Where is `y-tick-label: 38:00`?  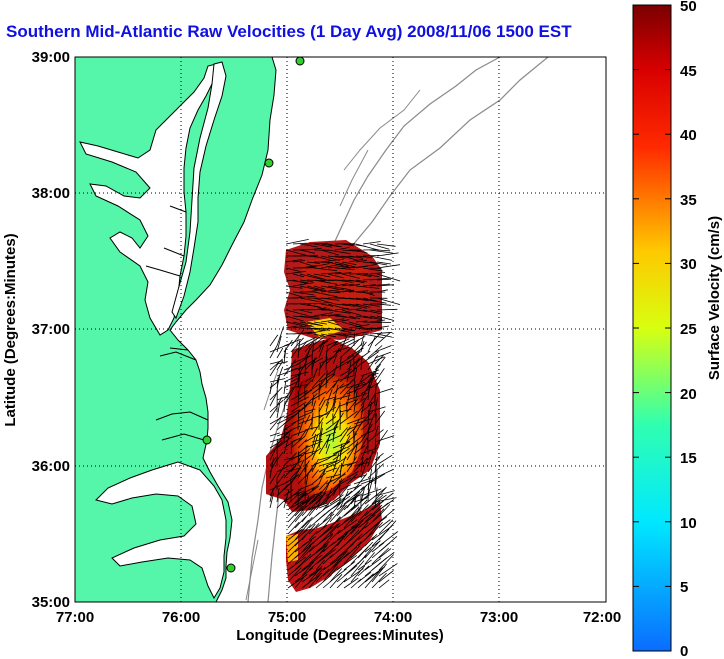
y-tick-label: 38:00 is located at coordinates (51, 193).